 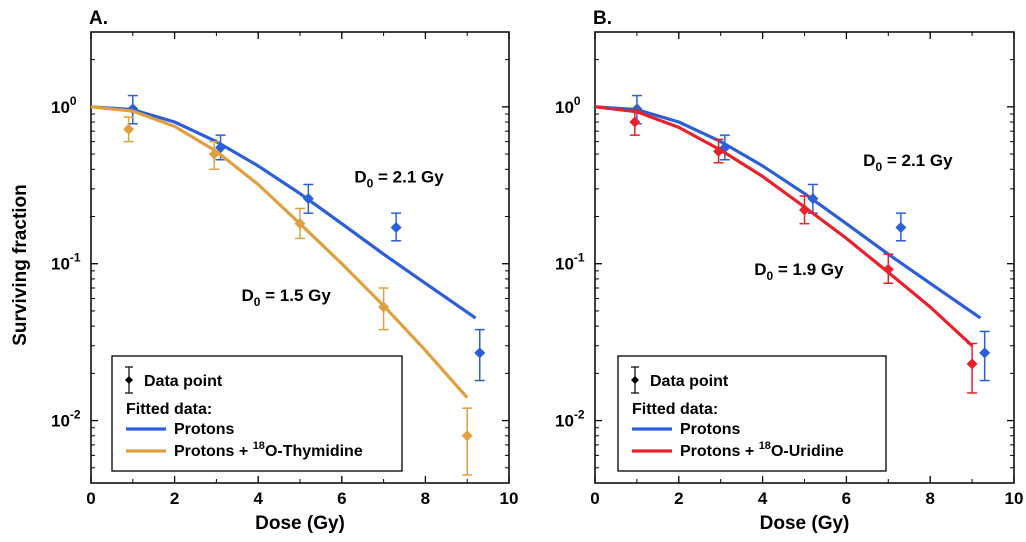 What do you see at coordinates (98, 18) in the screenshot?
I see `panel-label: A.` at bounding box center [98, 18].